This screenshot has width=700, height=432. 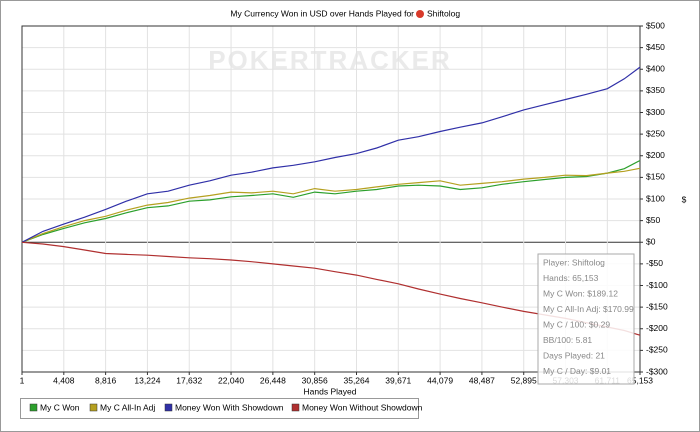 I want to click on info-box, so click(x=586, y=319).